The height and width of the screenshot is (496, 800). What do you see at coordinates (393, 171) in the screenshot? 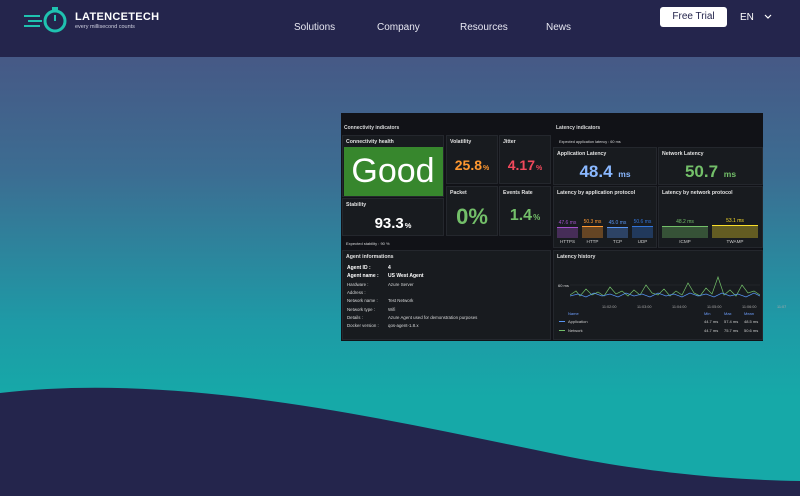
I see `health-value: Good` at bounding box center [393, 171].